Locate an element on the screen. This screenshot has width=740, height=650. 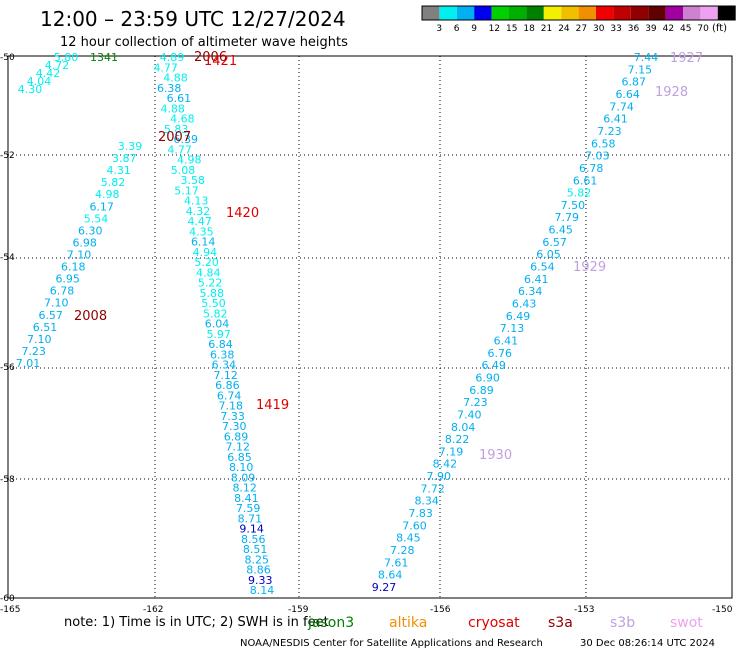
pass-label: 2008 is located at coordinates (90, 316).